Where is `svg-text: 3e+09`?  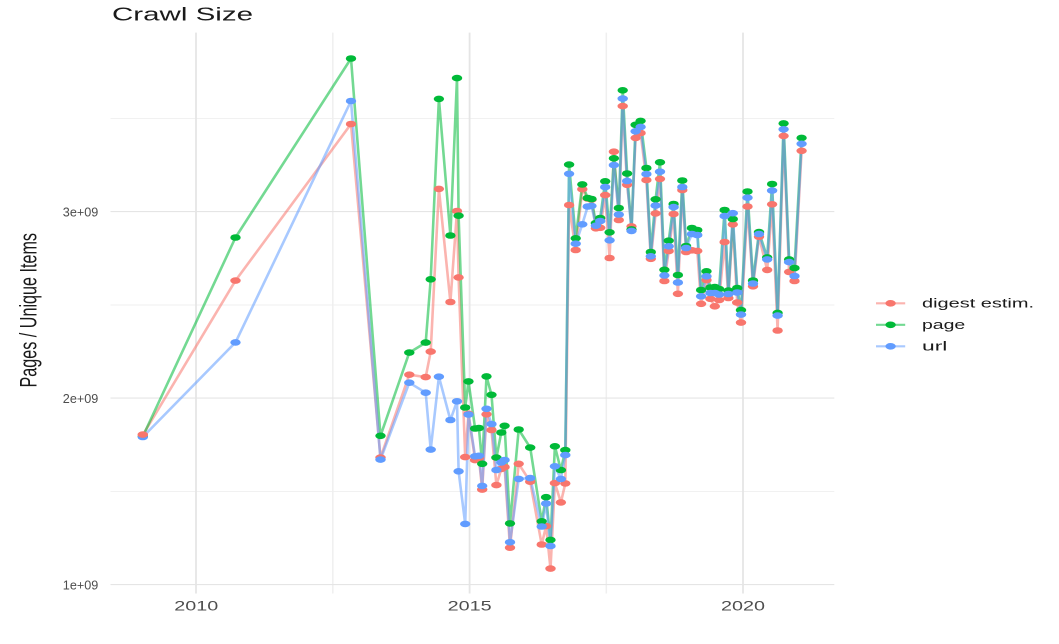 svg-text: 3e+09 is located at coordinates (81, 212).